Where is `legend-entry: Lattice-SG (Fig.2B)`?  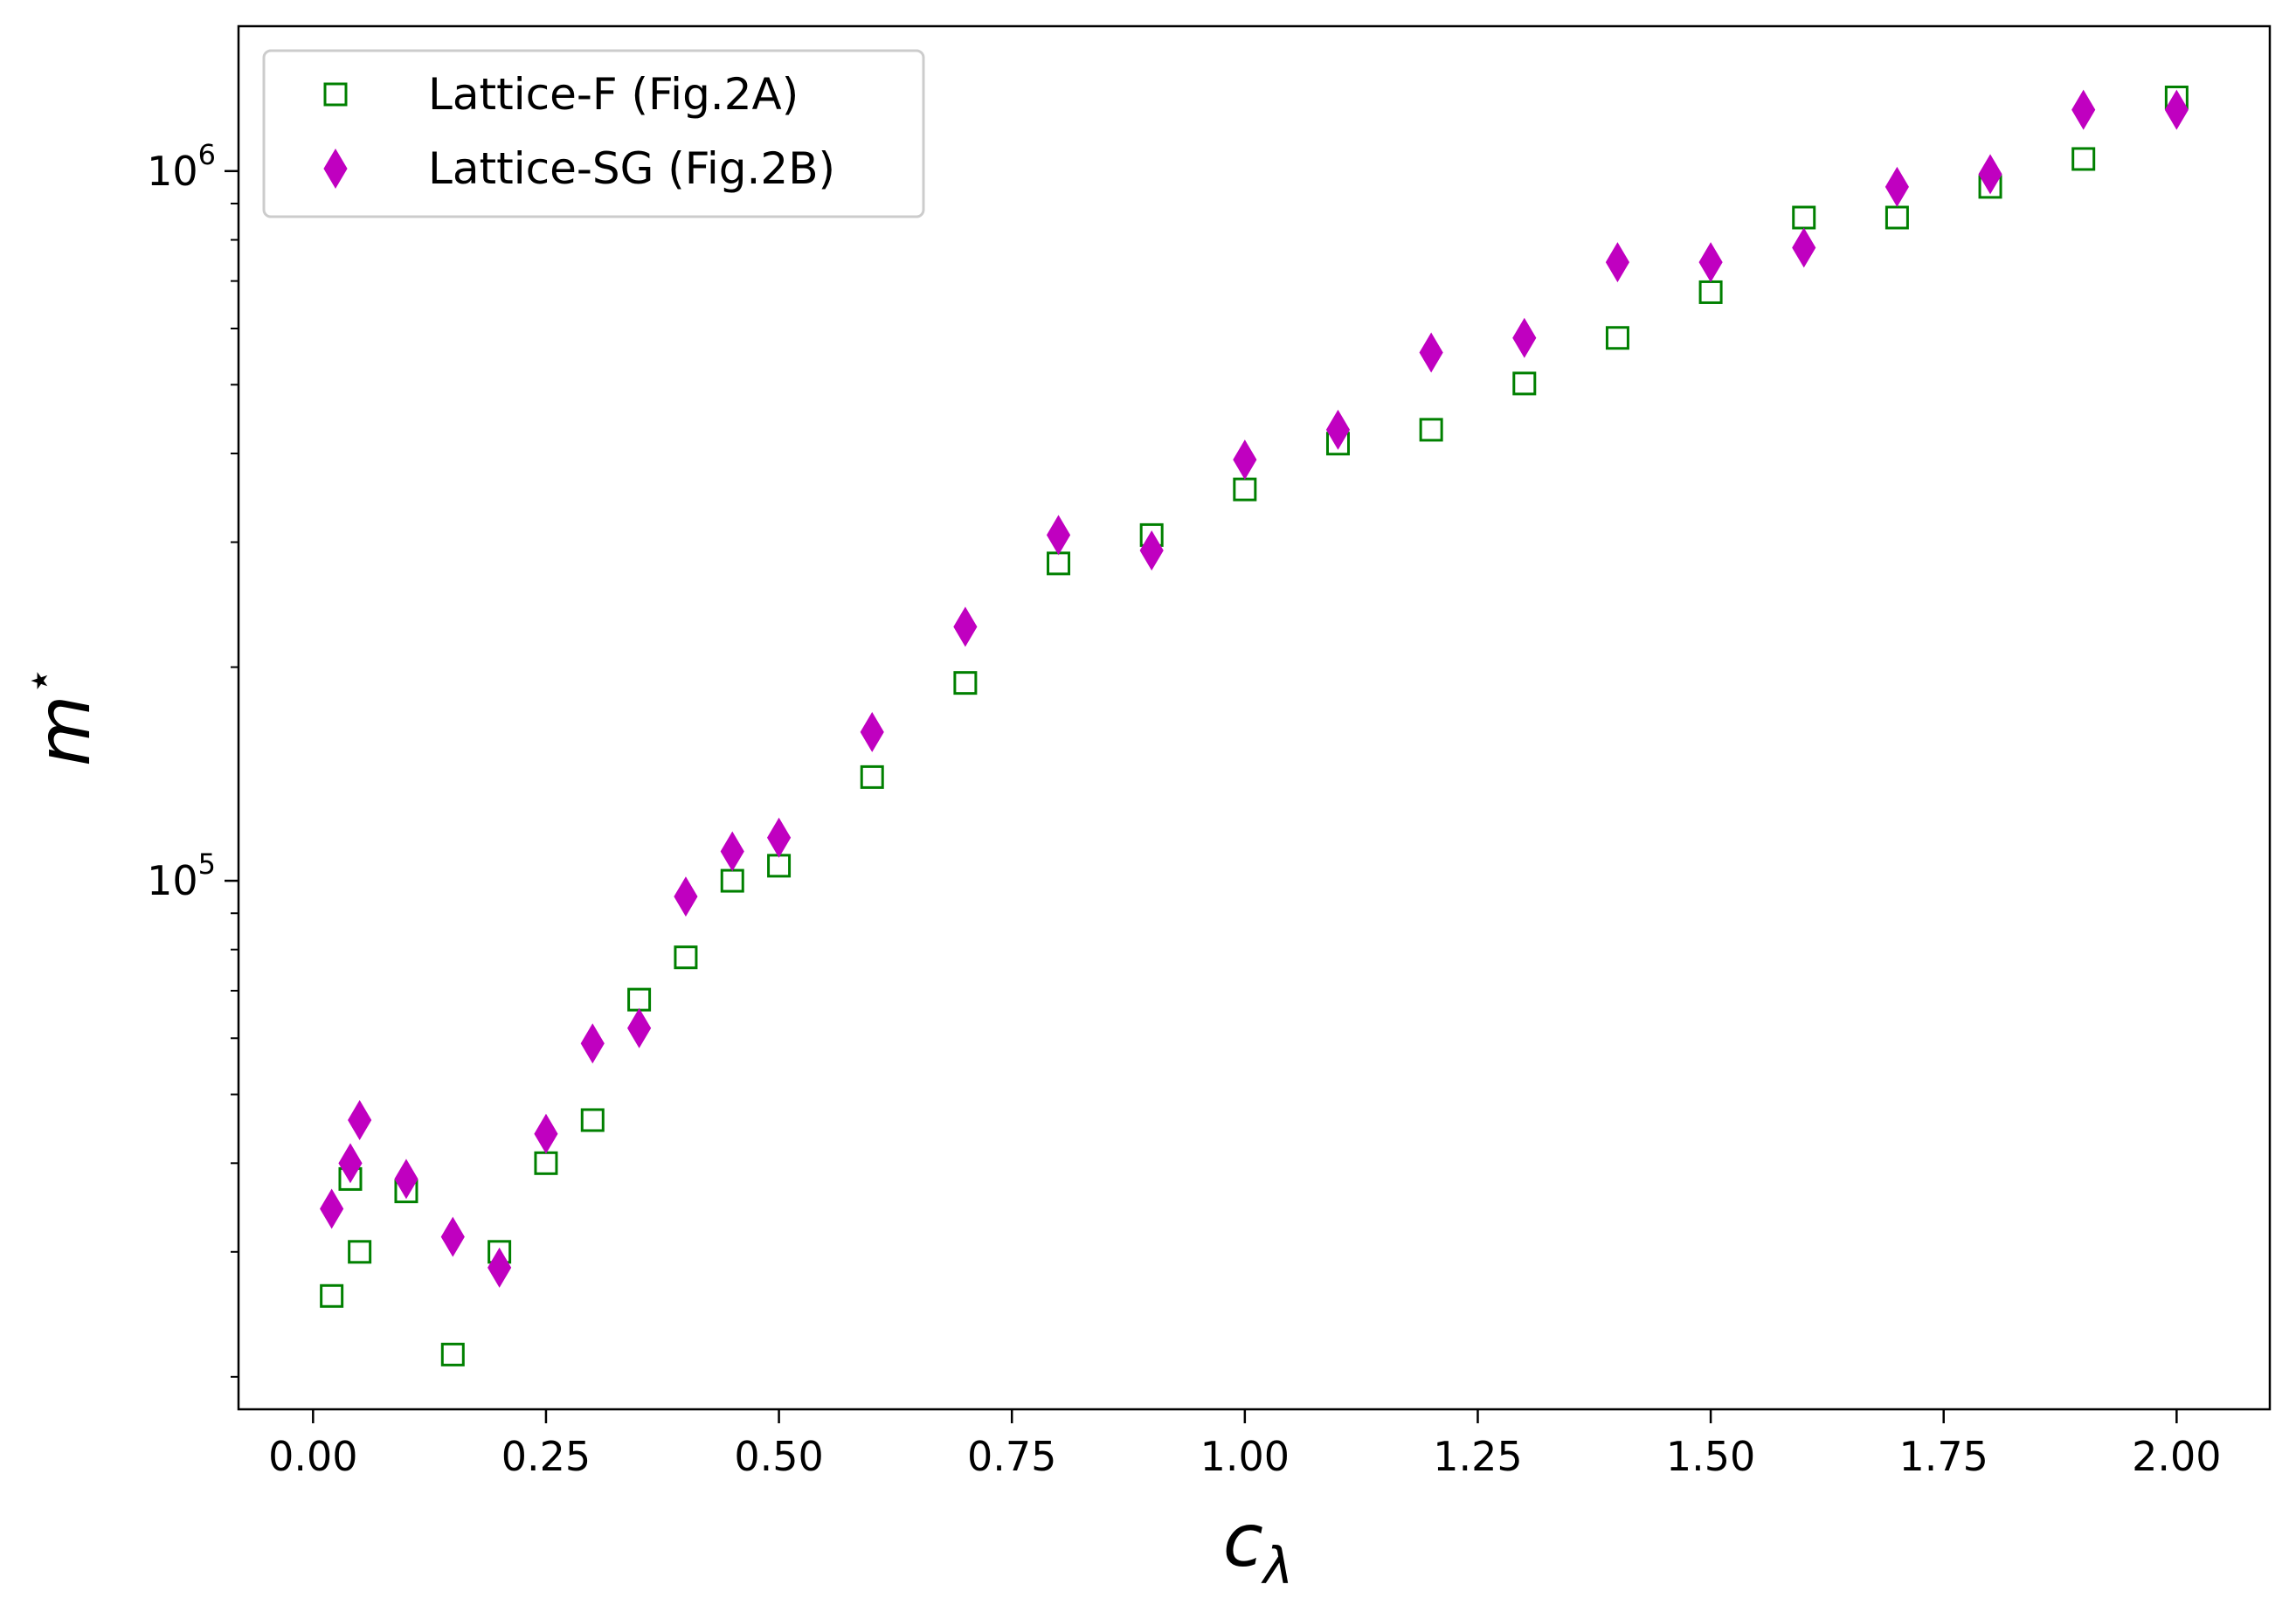 legend-entry: Lattice-SG (Fig.2B) is located at coordinates (579, 169).